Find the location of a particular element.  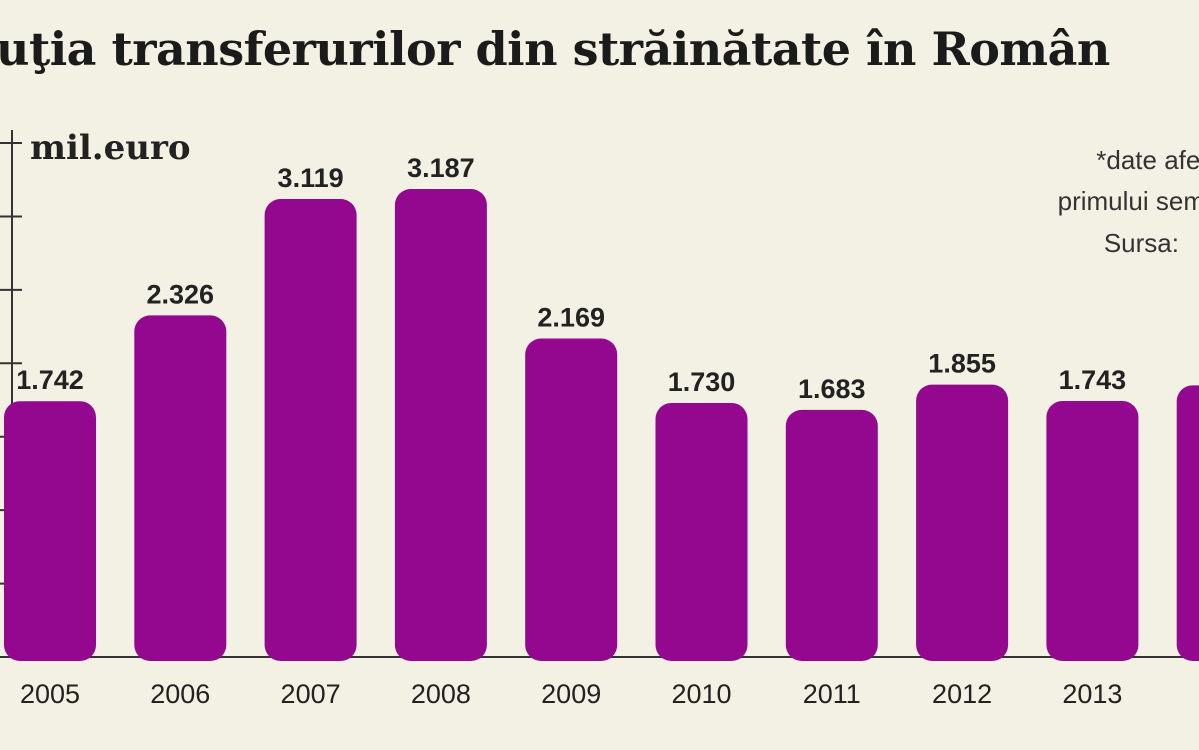

value-label-2007: 3.119 is located at coordinates (311, 178).